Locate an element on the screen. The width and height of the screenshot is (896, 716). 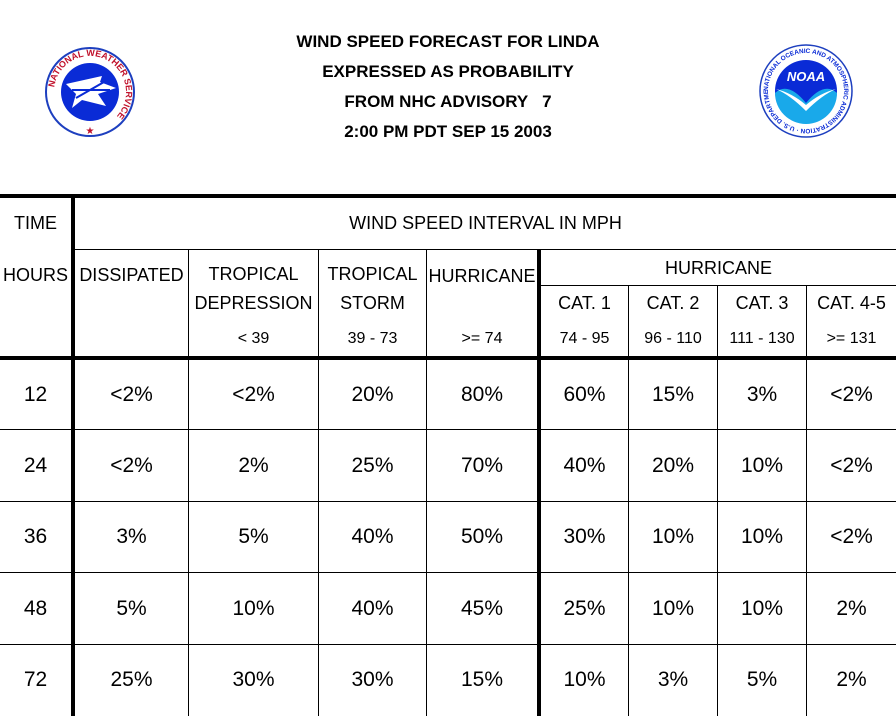
nws-logo: NATIONAL WEATHER SERVICE ★ is located at coordinates (90, 92).